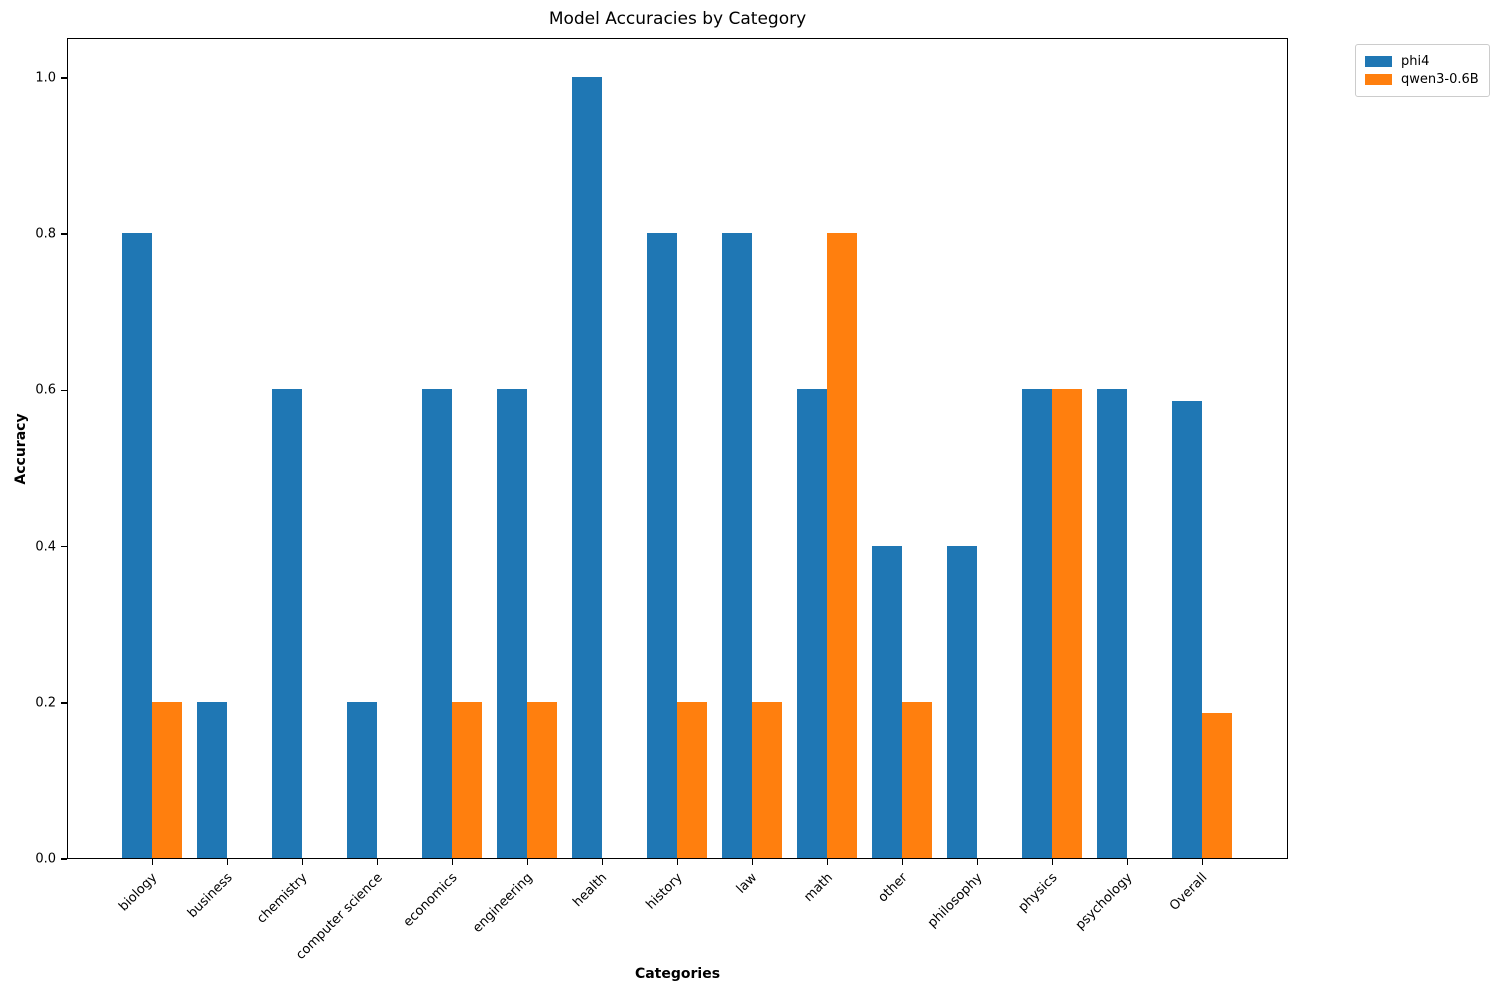 Image resolution: width=1500 pixels, height=1000 pixels. I want to click on x-tick-label-philosophy: philosophy, so click(955, 900).